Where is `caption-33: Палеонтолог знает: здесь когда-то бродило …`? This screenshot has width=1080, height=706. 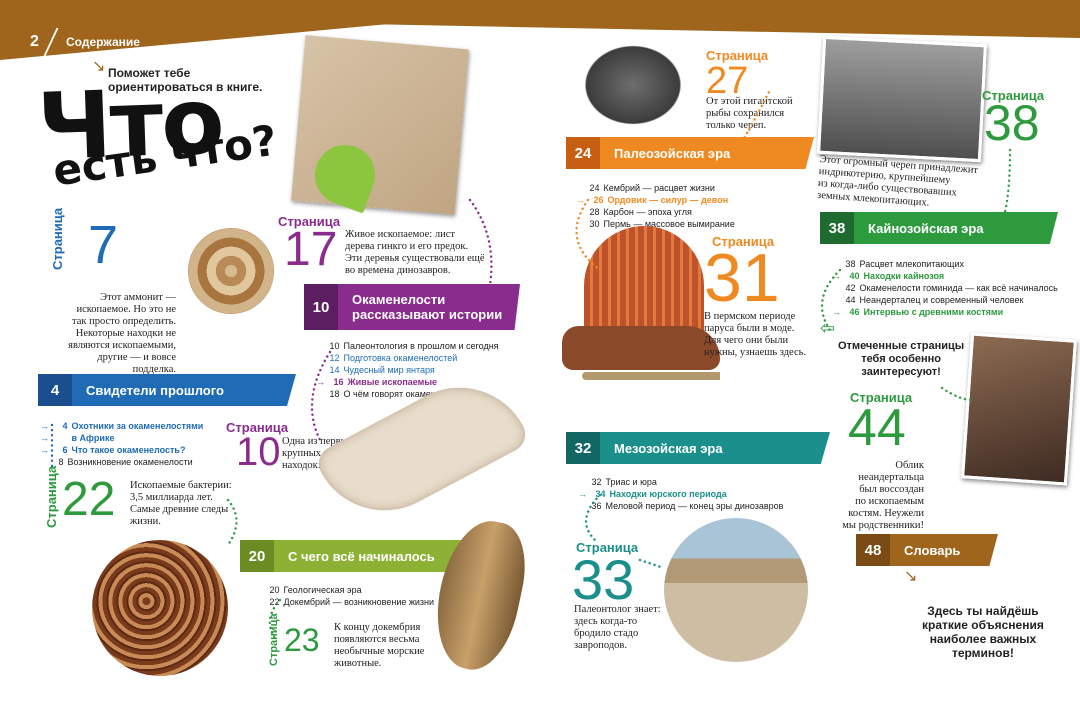
caption-33: Палеонтолог знает: здесь когда-то бродило … is located at coordinates (617, 628).